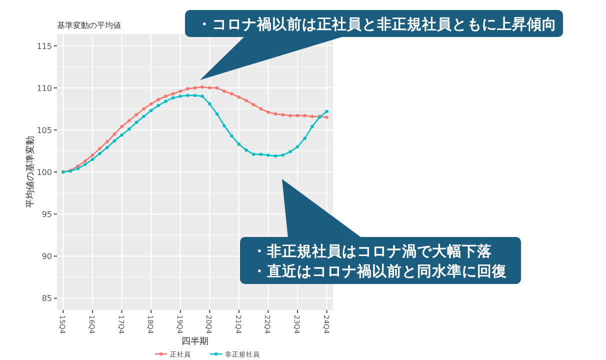 The width and height of the screenshot is (606, 360). I want to click on annotation: ・直近はコロナ禍以前と同水準に回復, so click(379, 271).